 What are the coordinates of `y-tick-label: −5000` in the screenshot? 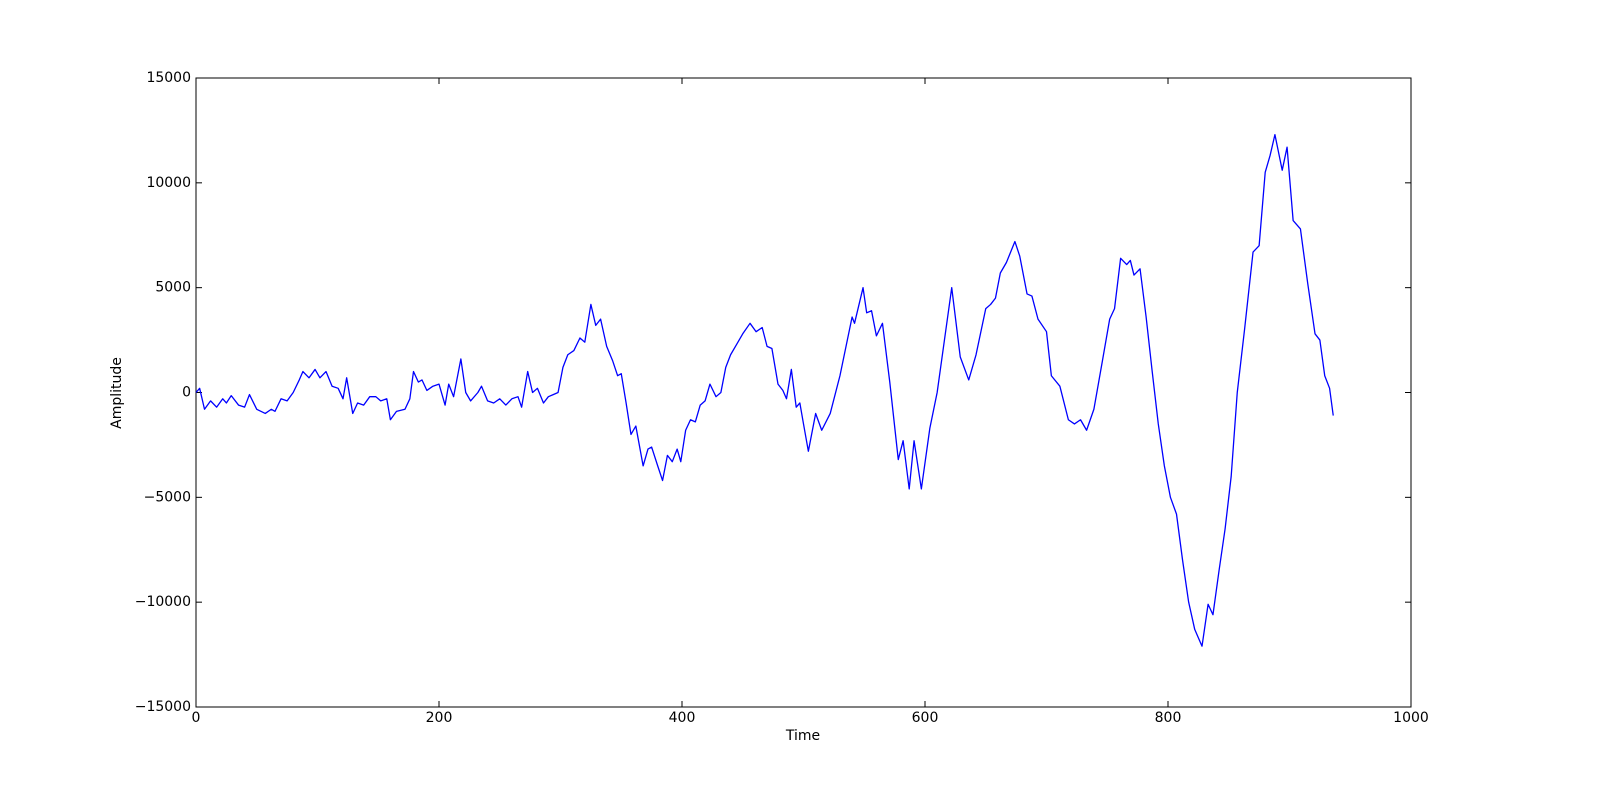 It's located at (167, 497).